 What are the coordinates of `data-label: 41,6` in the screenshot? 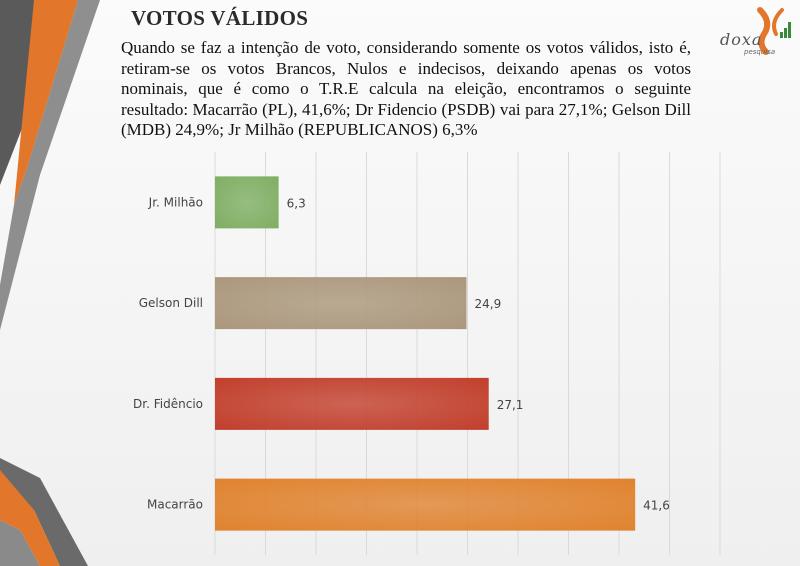 It's located at (656, 506).